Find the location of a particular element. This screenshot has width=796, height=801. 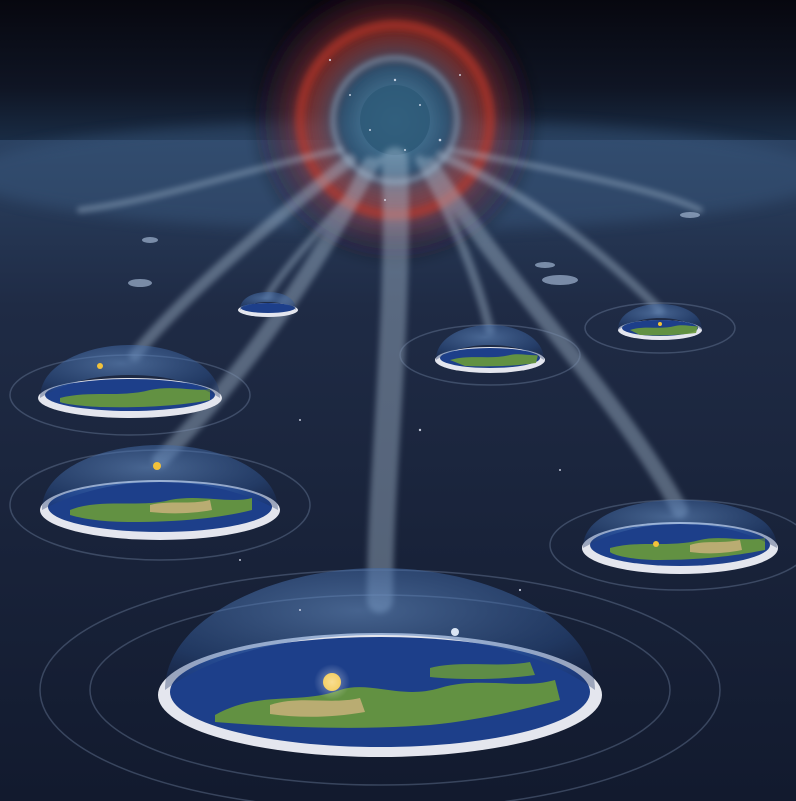

distant-world is located at coordinates (268, 304).